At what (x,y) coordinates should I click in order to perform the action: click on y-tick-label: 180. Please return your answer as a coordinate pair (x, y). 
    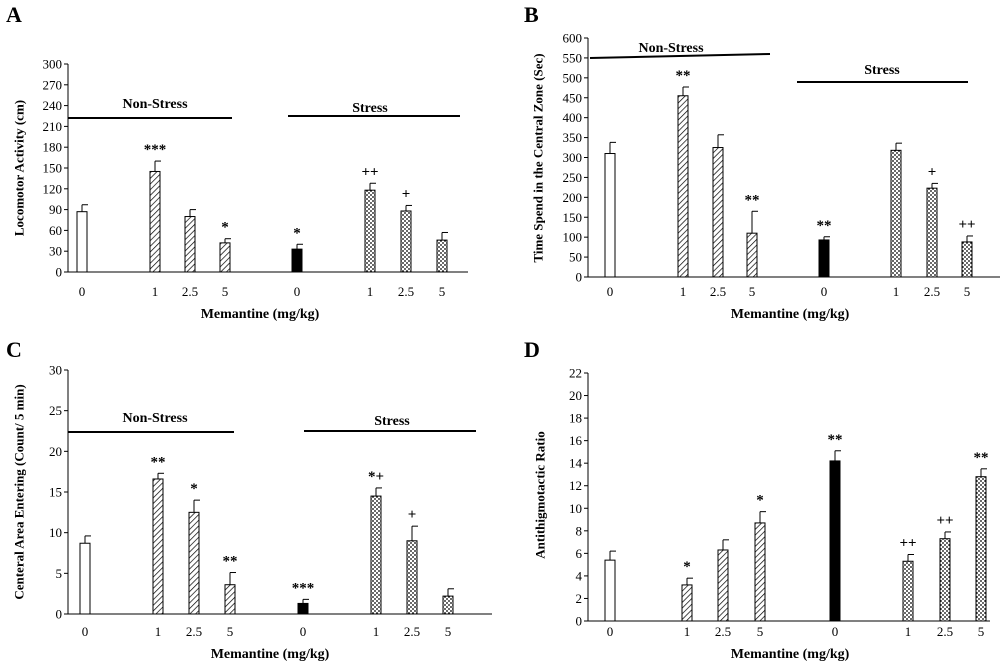
    Looking at the image, I should click on (53, 147).